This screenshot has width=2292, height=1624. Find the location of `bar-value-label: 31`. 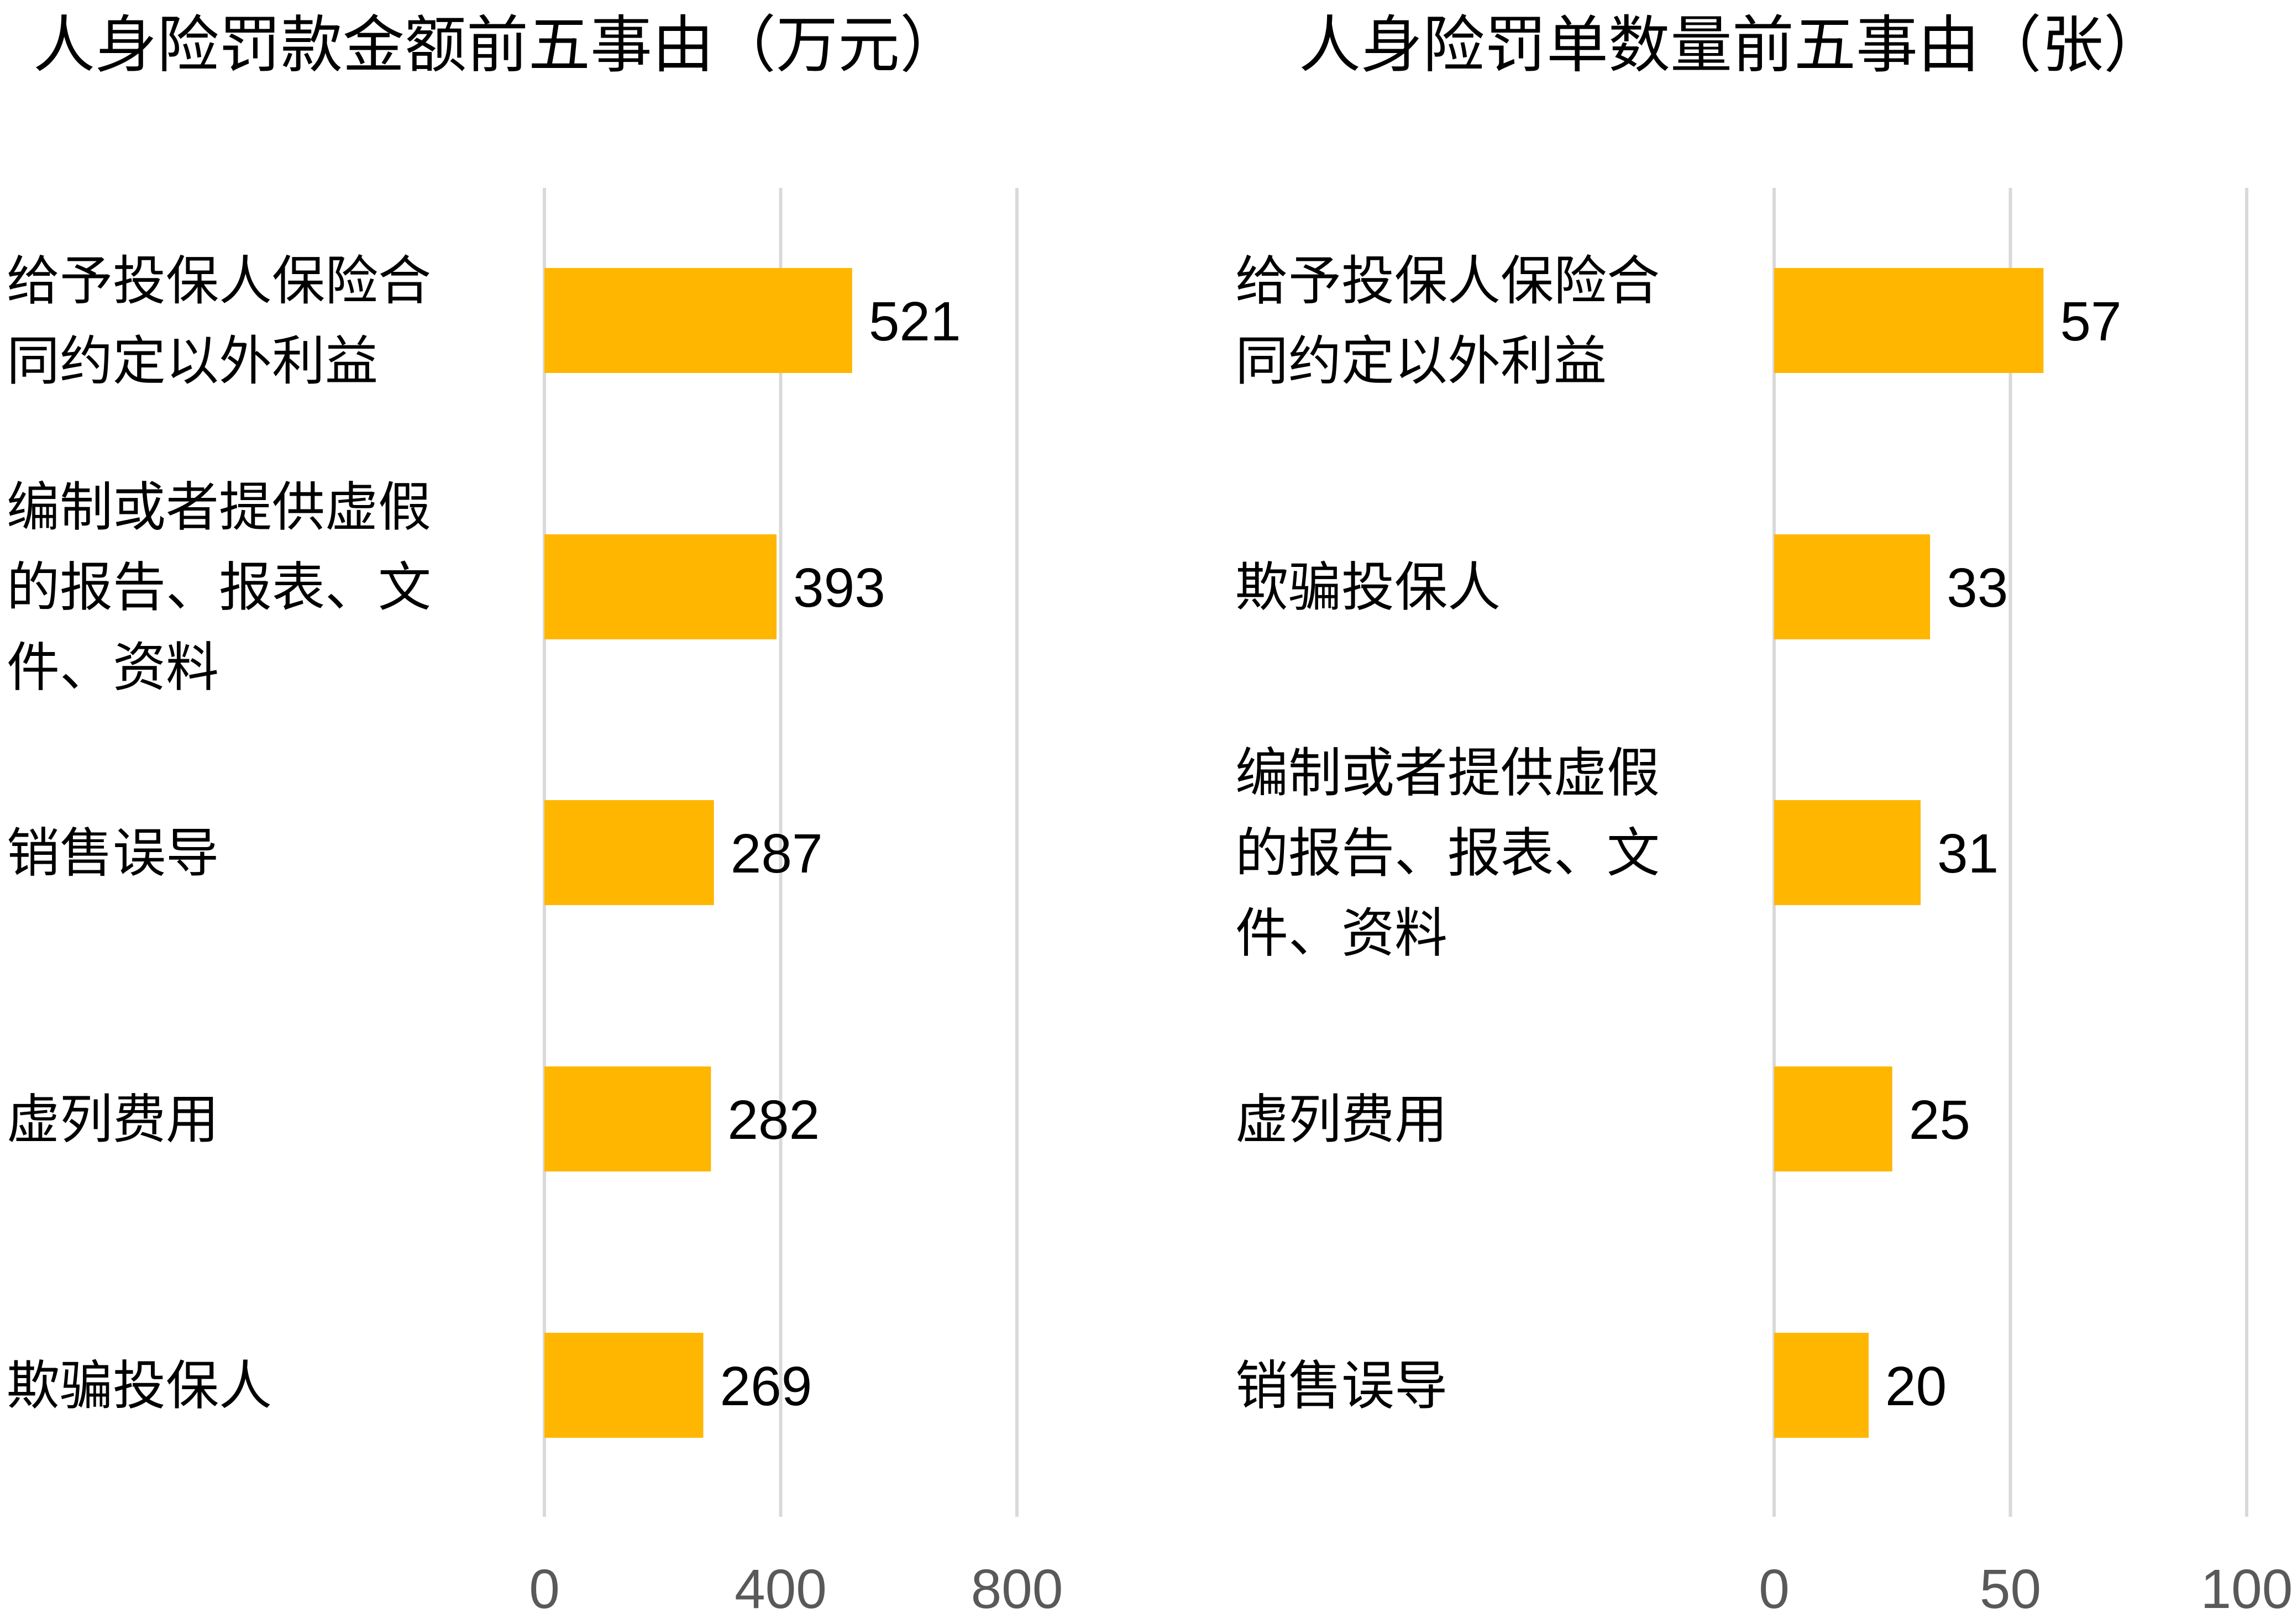

bar-value-label: 31 is located at coordinates (1968, 854).